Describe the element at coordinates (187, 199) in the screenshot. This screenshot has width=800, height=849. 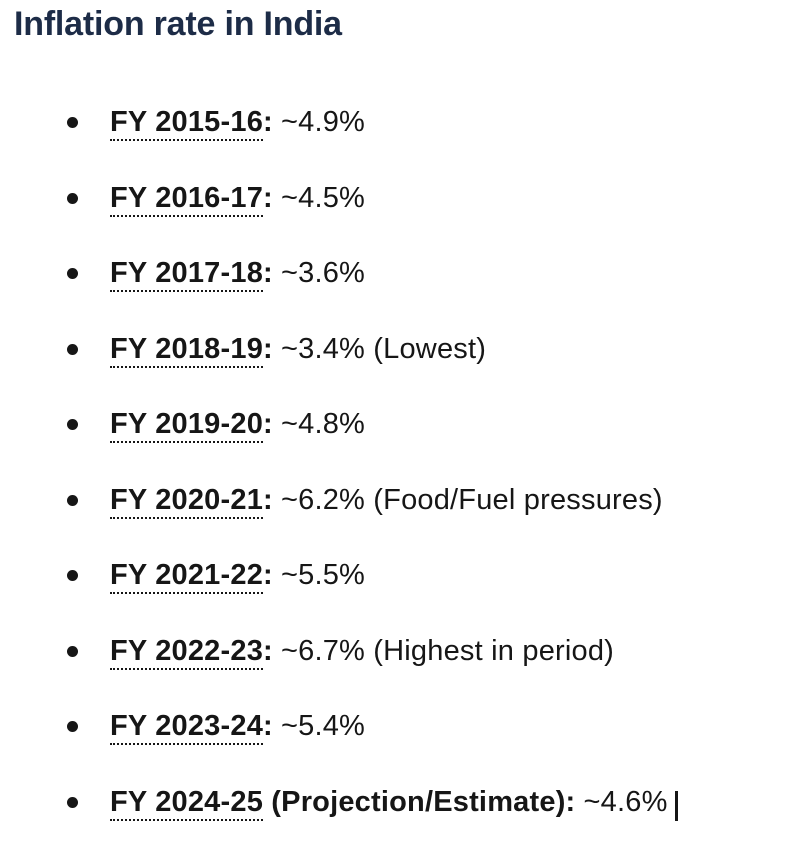
I see `fiscal-year-term: FY 2016-17` at that location.